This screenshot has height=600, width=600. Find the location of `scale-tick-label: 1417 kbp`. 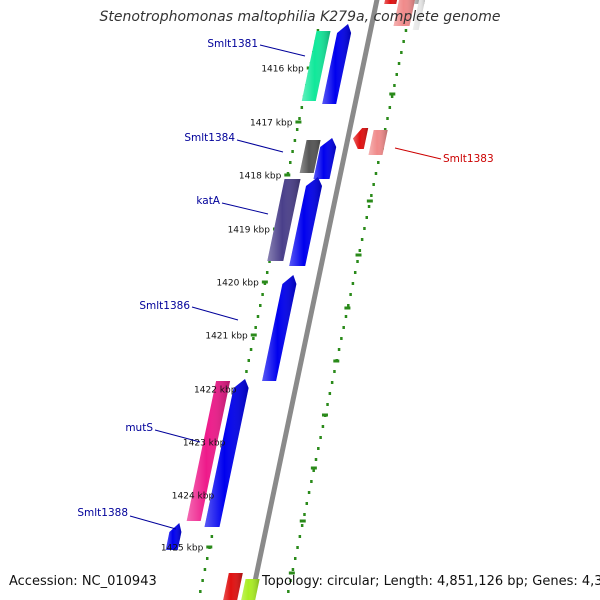

scale-tick-label: 1417 kbp is located at coordinates (271, 124).